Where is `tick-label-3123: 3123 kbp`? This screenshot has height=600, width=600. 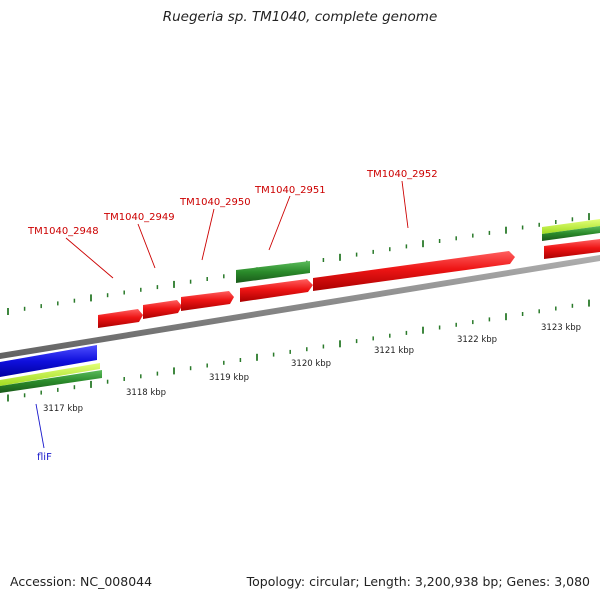 tick-label-3123: 3123 kbp is located at coordinates (561, 328).